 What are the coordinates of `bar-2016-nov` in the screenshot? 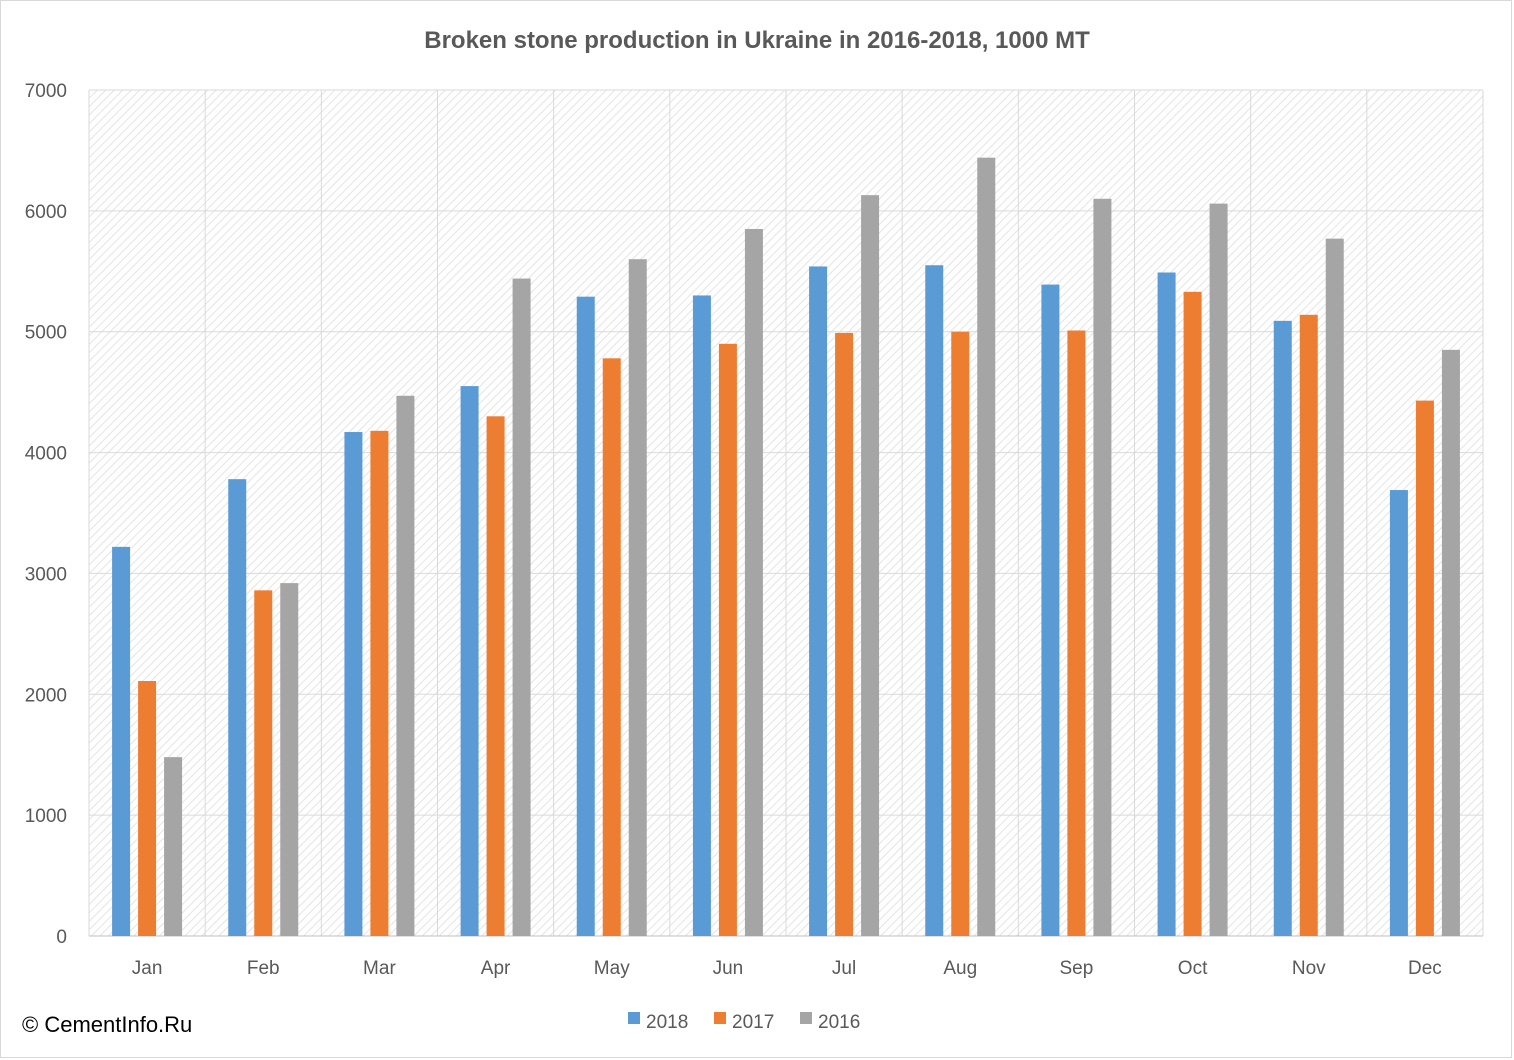 It's located at (1334, 587).